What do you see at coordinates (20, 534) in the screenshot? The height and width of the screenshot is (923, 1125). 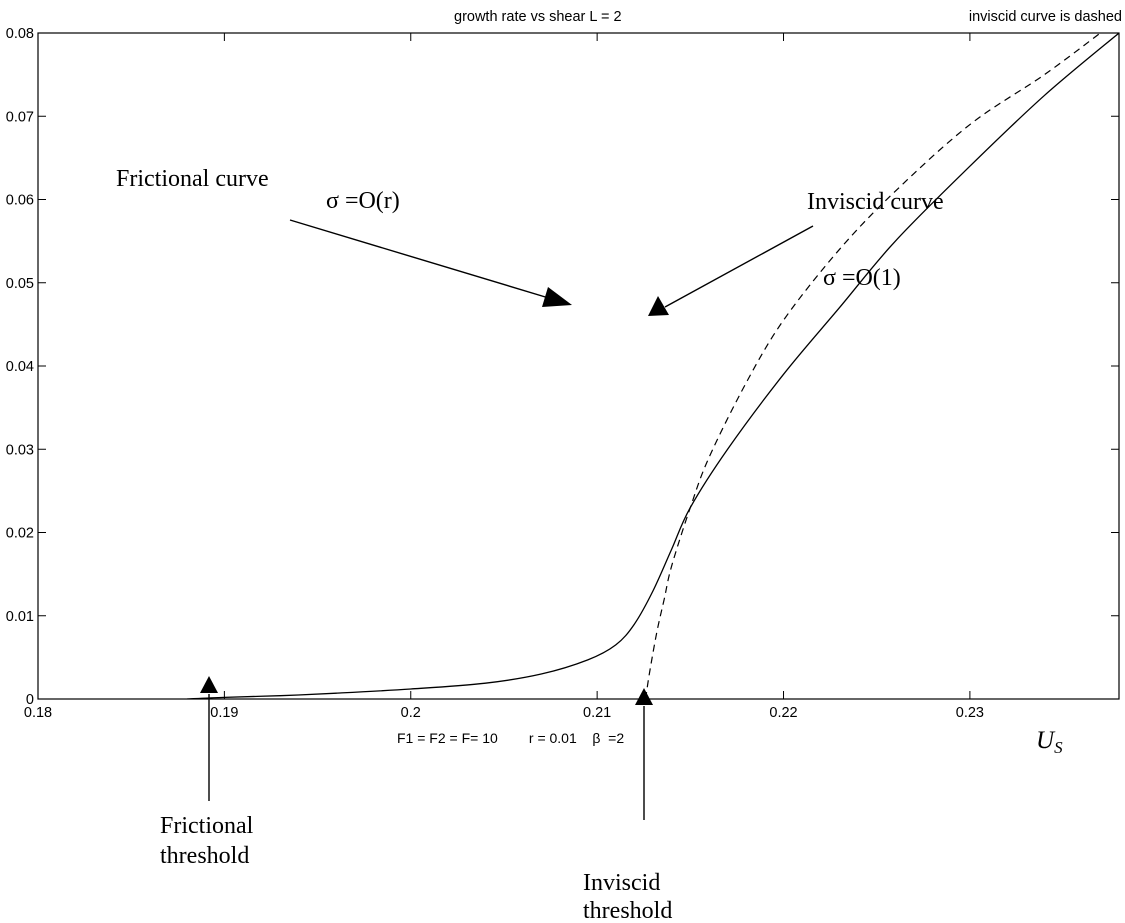 I see `y-tick-label: 0.02` at bounding box center [20, 534].